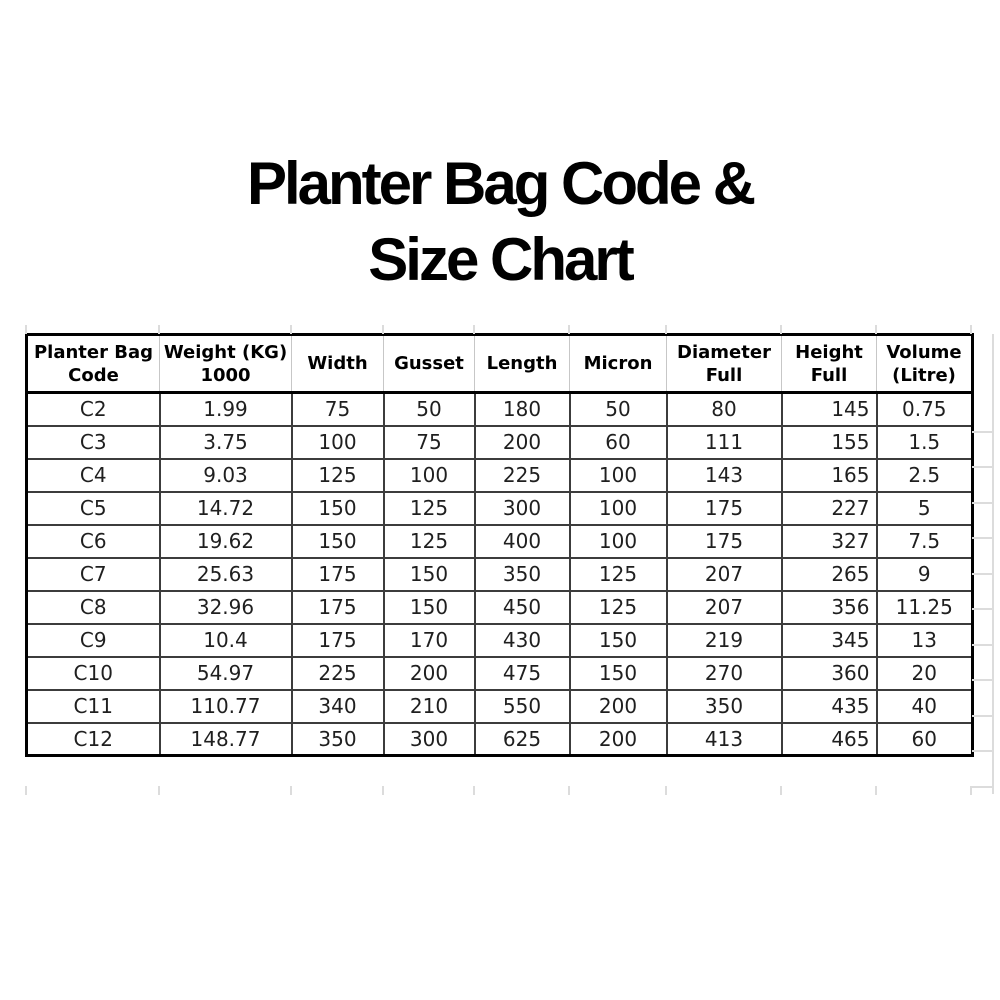 This screenshot has height=1000, width=1000. Describe the element at coordinates (337, 364) in the screenshot. I see `column-header-width: Width` at that location.